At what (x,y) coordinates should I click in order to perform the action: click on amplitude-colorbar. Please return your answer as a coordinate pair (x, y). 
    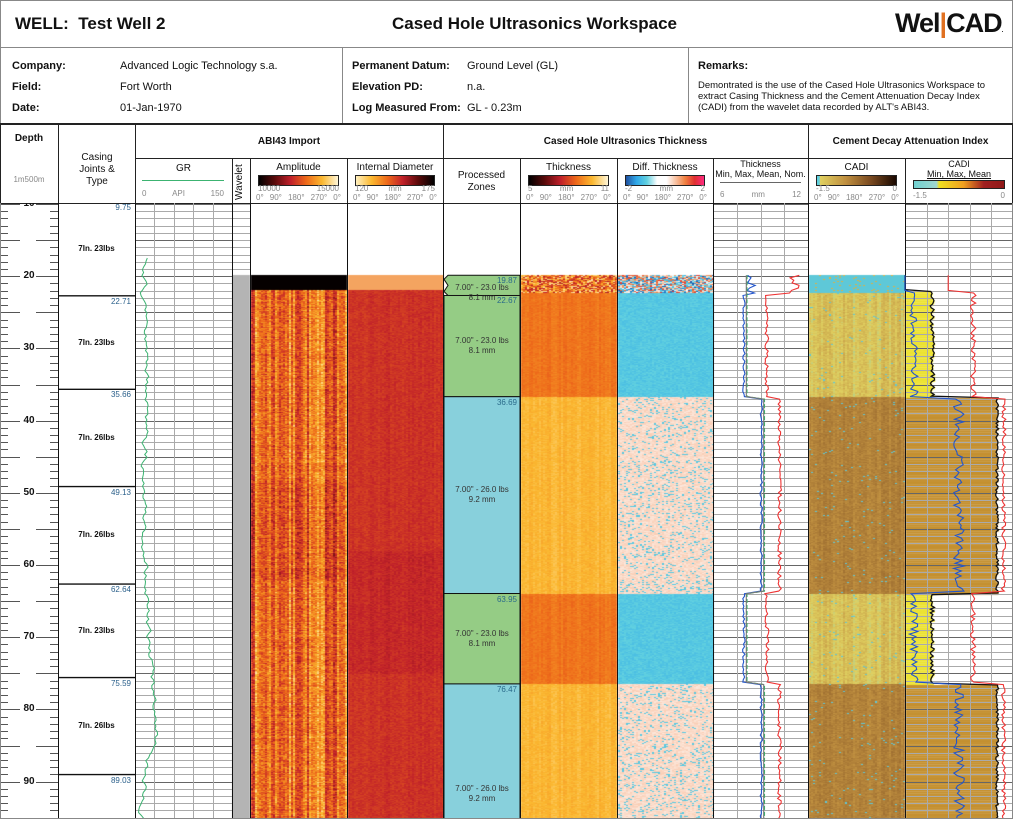
    Looking at the image, I should click on (298, 180).